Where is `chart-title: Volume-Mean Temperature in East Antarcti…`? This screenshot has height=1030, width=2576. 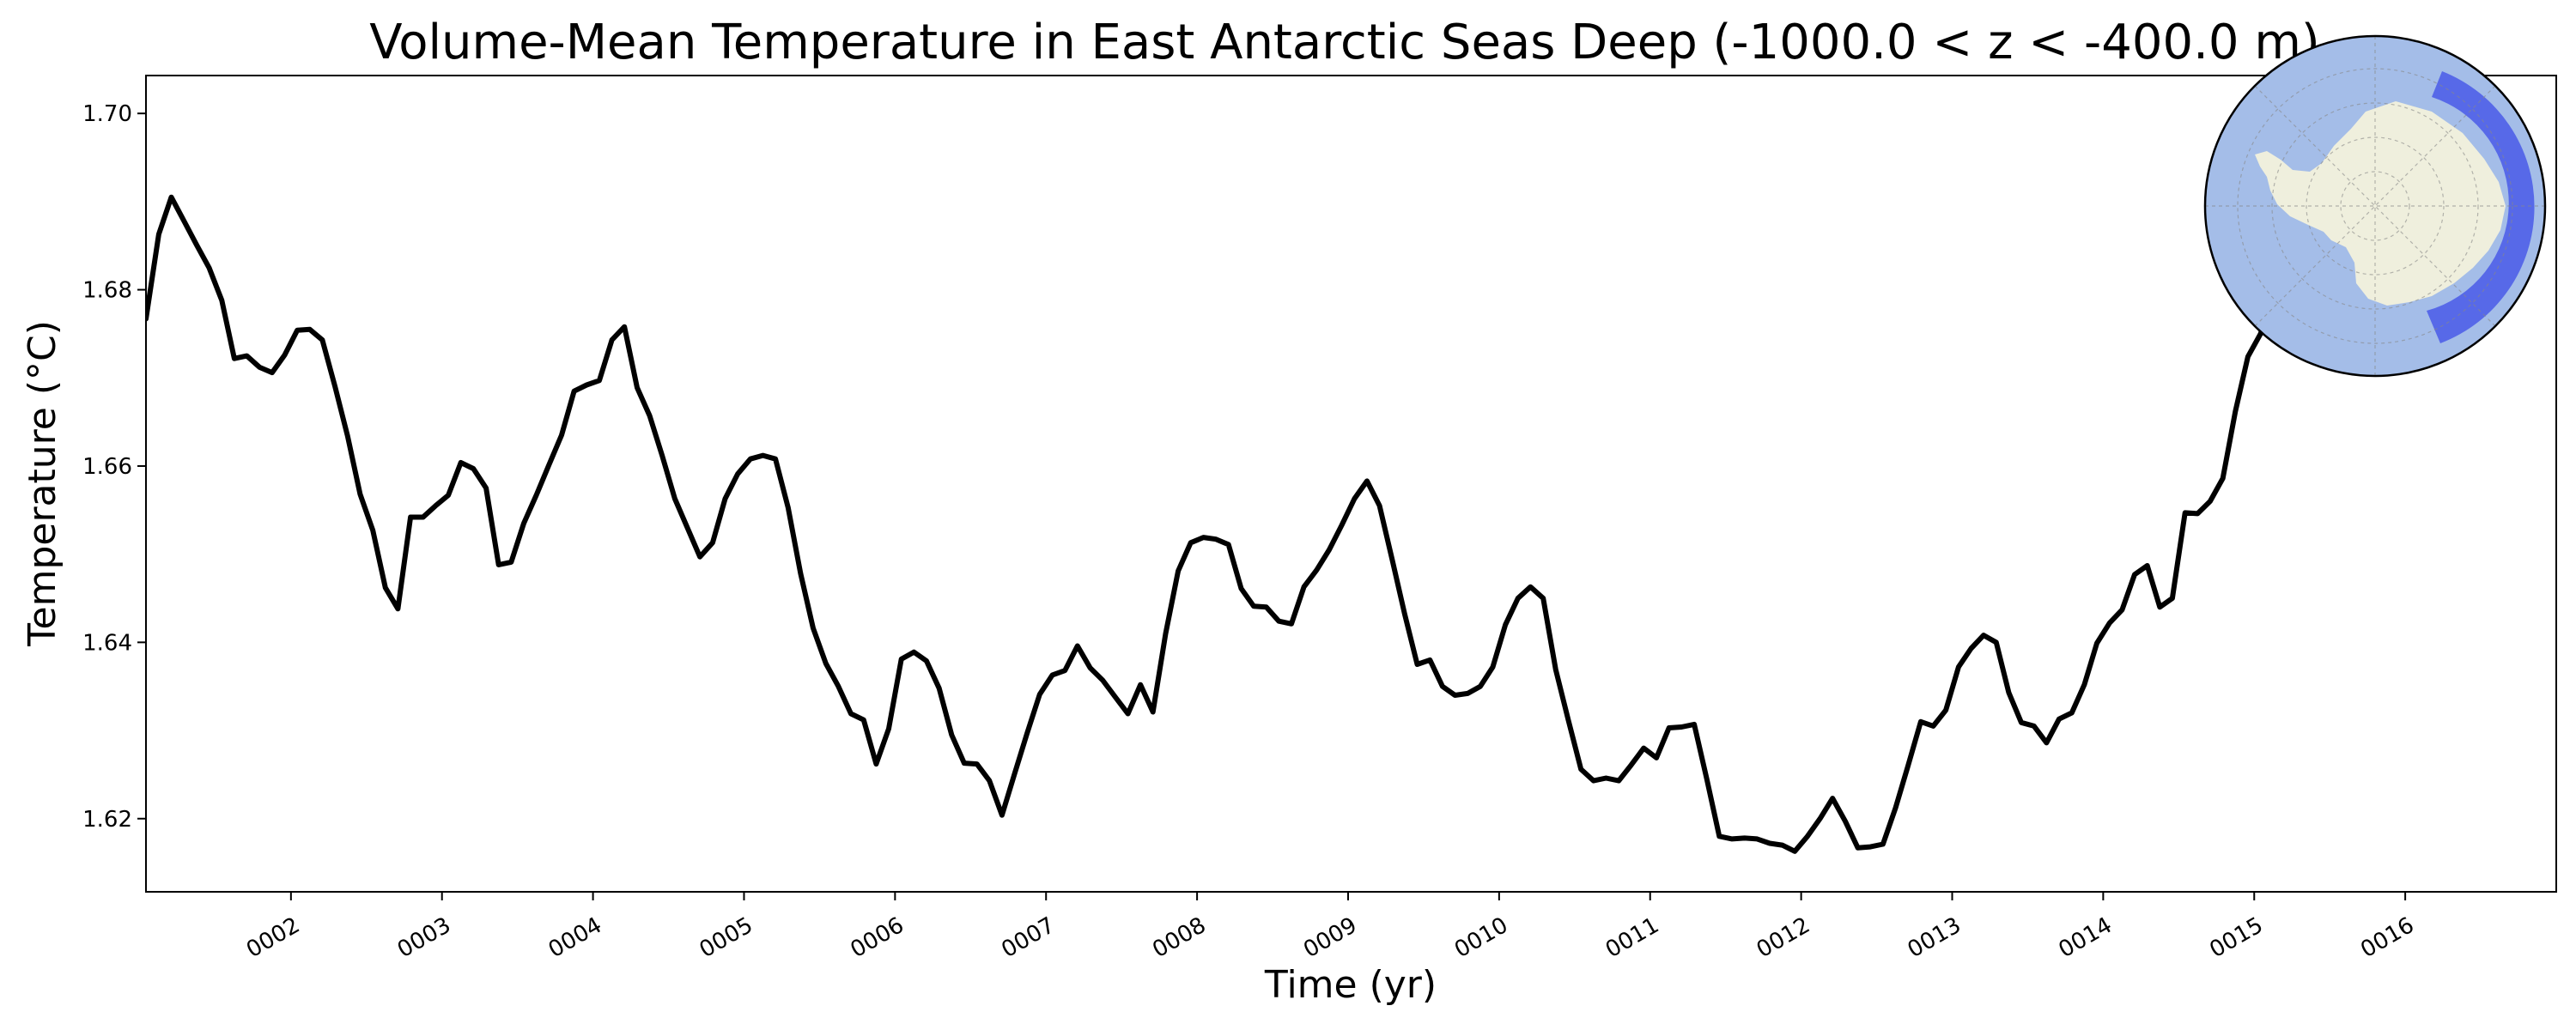 chart-title: Volume-Mean Temperature in East Antarcti… is located at coordinates (1344, 42).